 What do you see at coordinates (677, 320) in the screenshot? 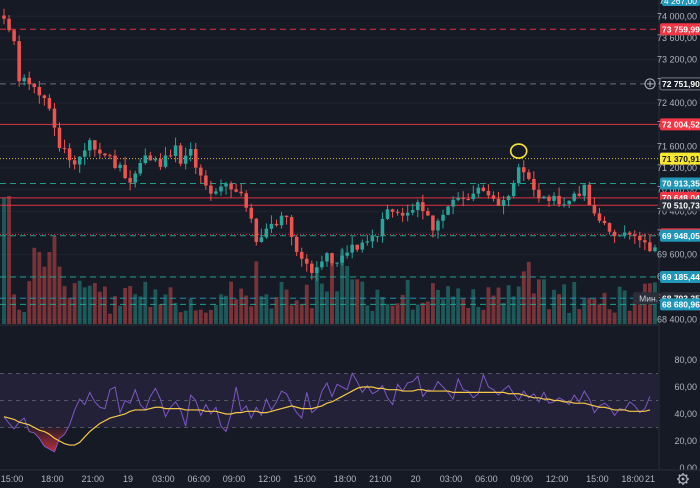
I see `price-tick-label: 68 400,00` at bounding box center [677, 320].